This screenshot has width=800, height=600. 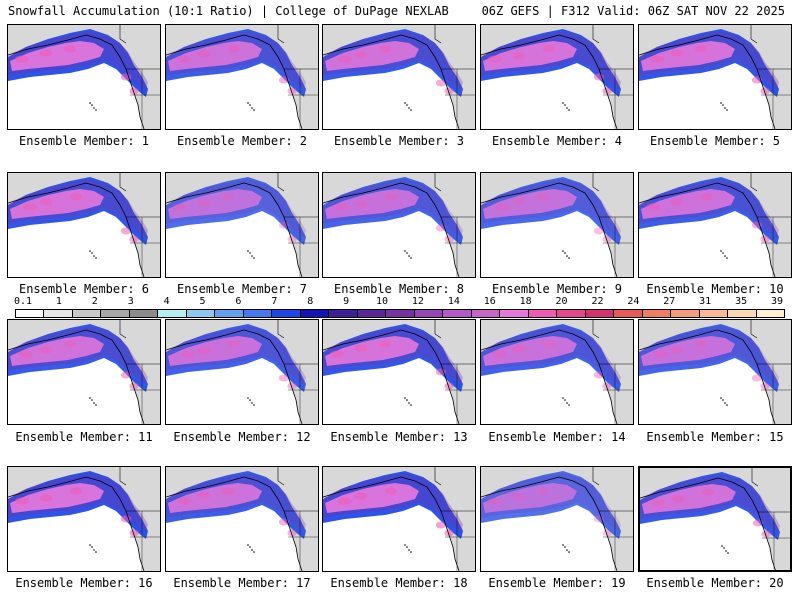 What do you see at coordinates (84, 289) in the screenshot?
I see `member-label: Ensemble Member: 6` at bounding box center [84, 289].